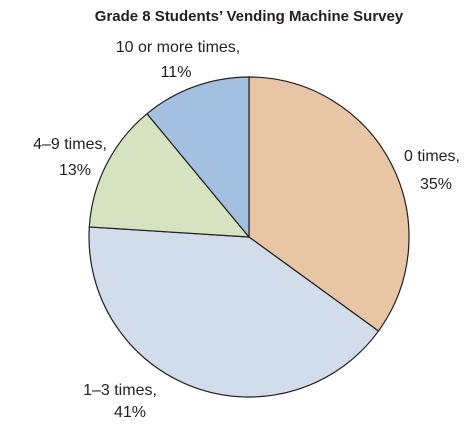  What do you see at coordinates (120, 390) in the screenshot?
I see `slice-label: 1–3 times,` at bounding box center [120, 390].